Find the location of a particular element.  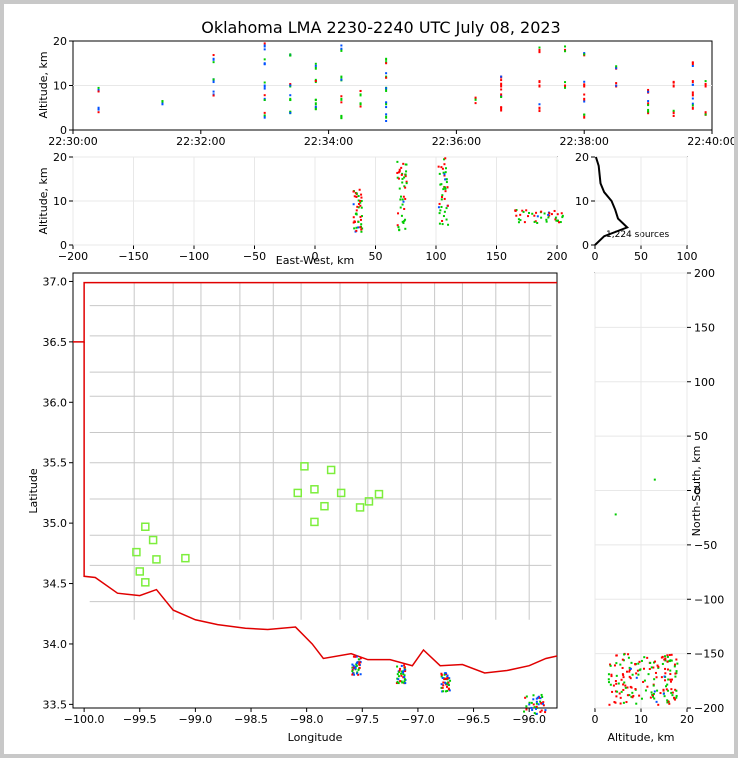

histogram-count-axis-tick-label: 50 is located at coordinates (641, 256).